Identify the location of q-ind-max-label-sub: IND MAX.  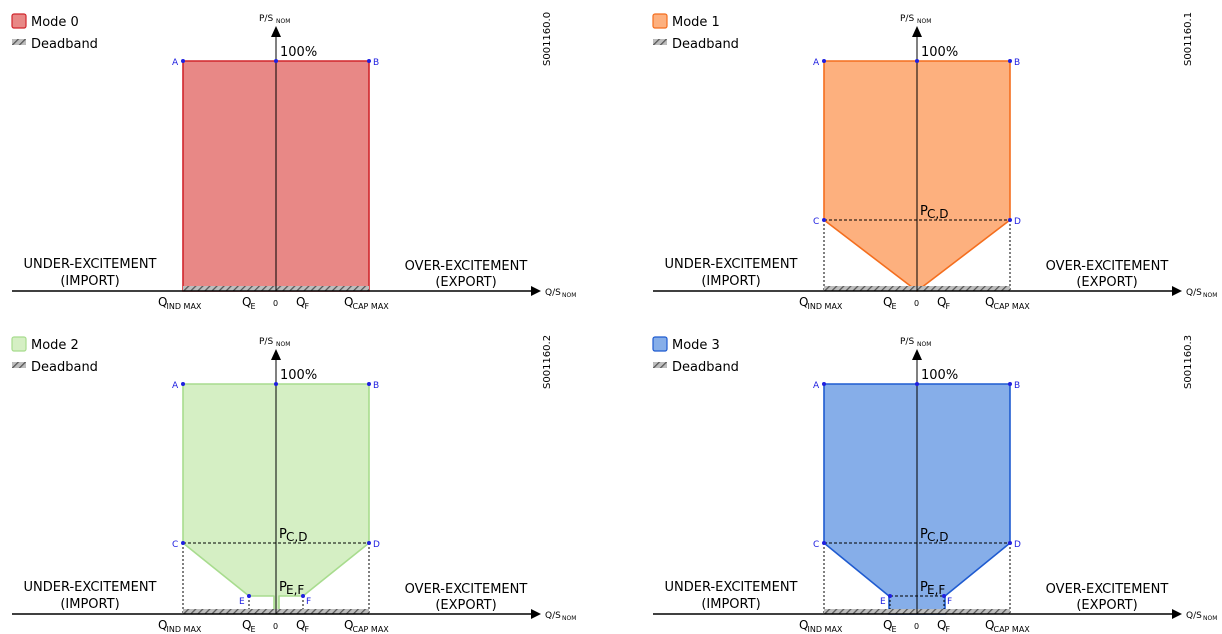
(184, 306).